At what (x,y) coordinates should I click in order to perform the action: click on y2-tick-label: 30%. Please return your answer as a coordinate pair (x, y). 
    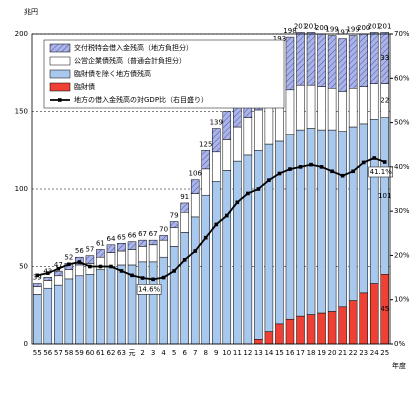
    Looking at the image, I should click on (402, 211).